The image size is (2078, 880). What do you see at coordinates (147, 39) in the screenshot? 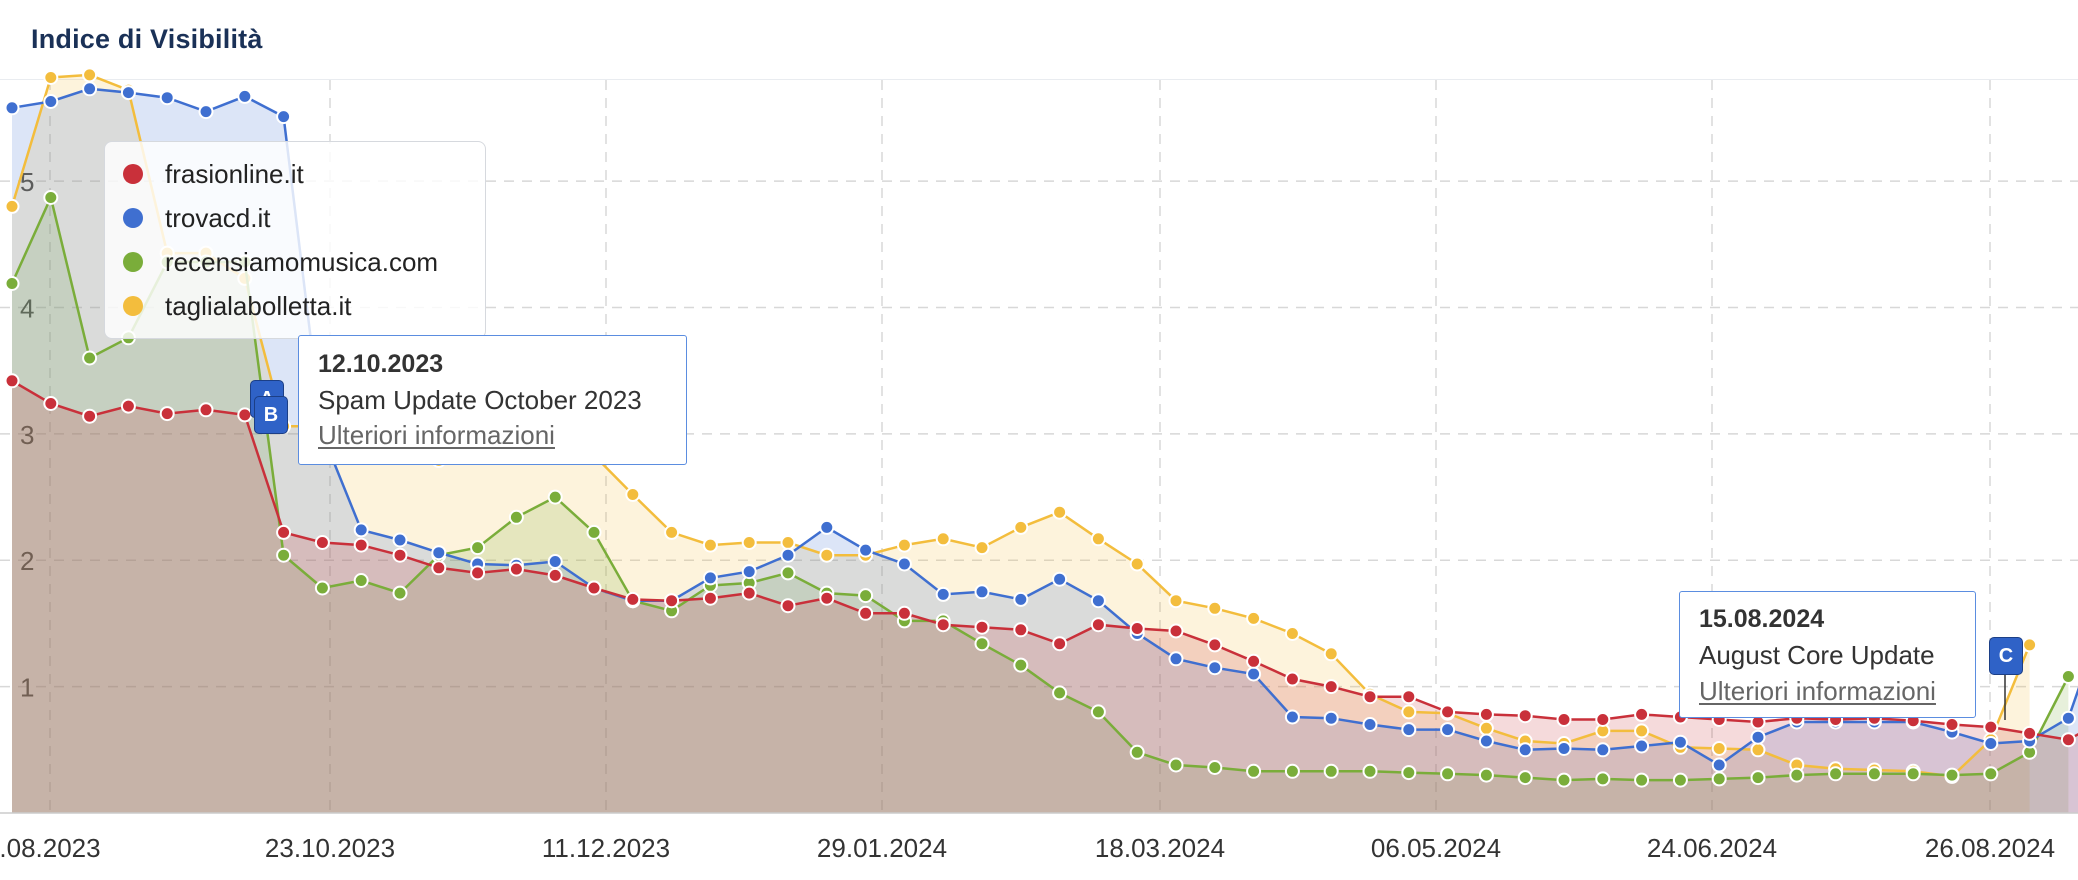
I see `chart-title: Indice di Visibilità` at bounding box center [147, 39].